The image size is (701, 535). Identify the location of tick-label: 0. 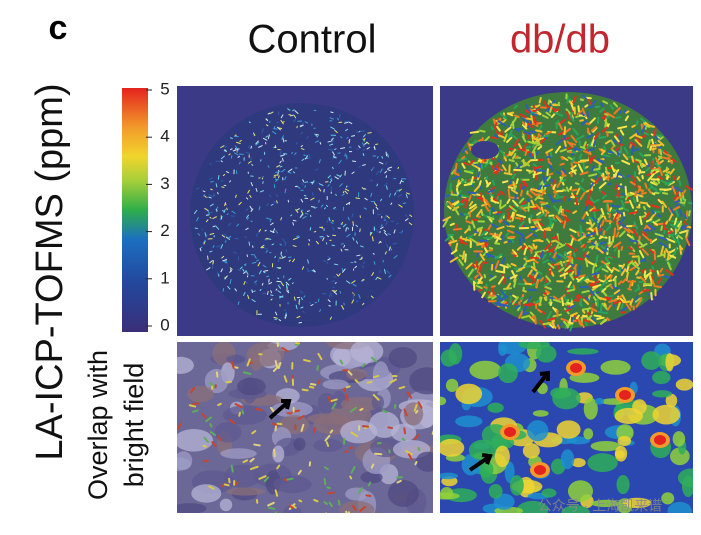
(164, 324).